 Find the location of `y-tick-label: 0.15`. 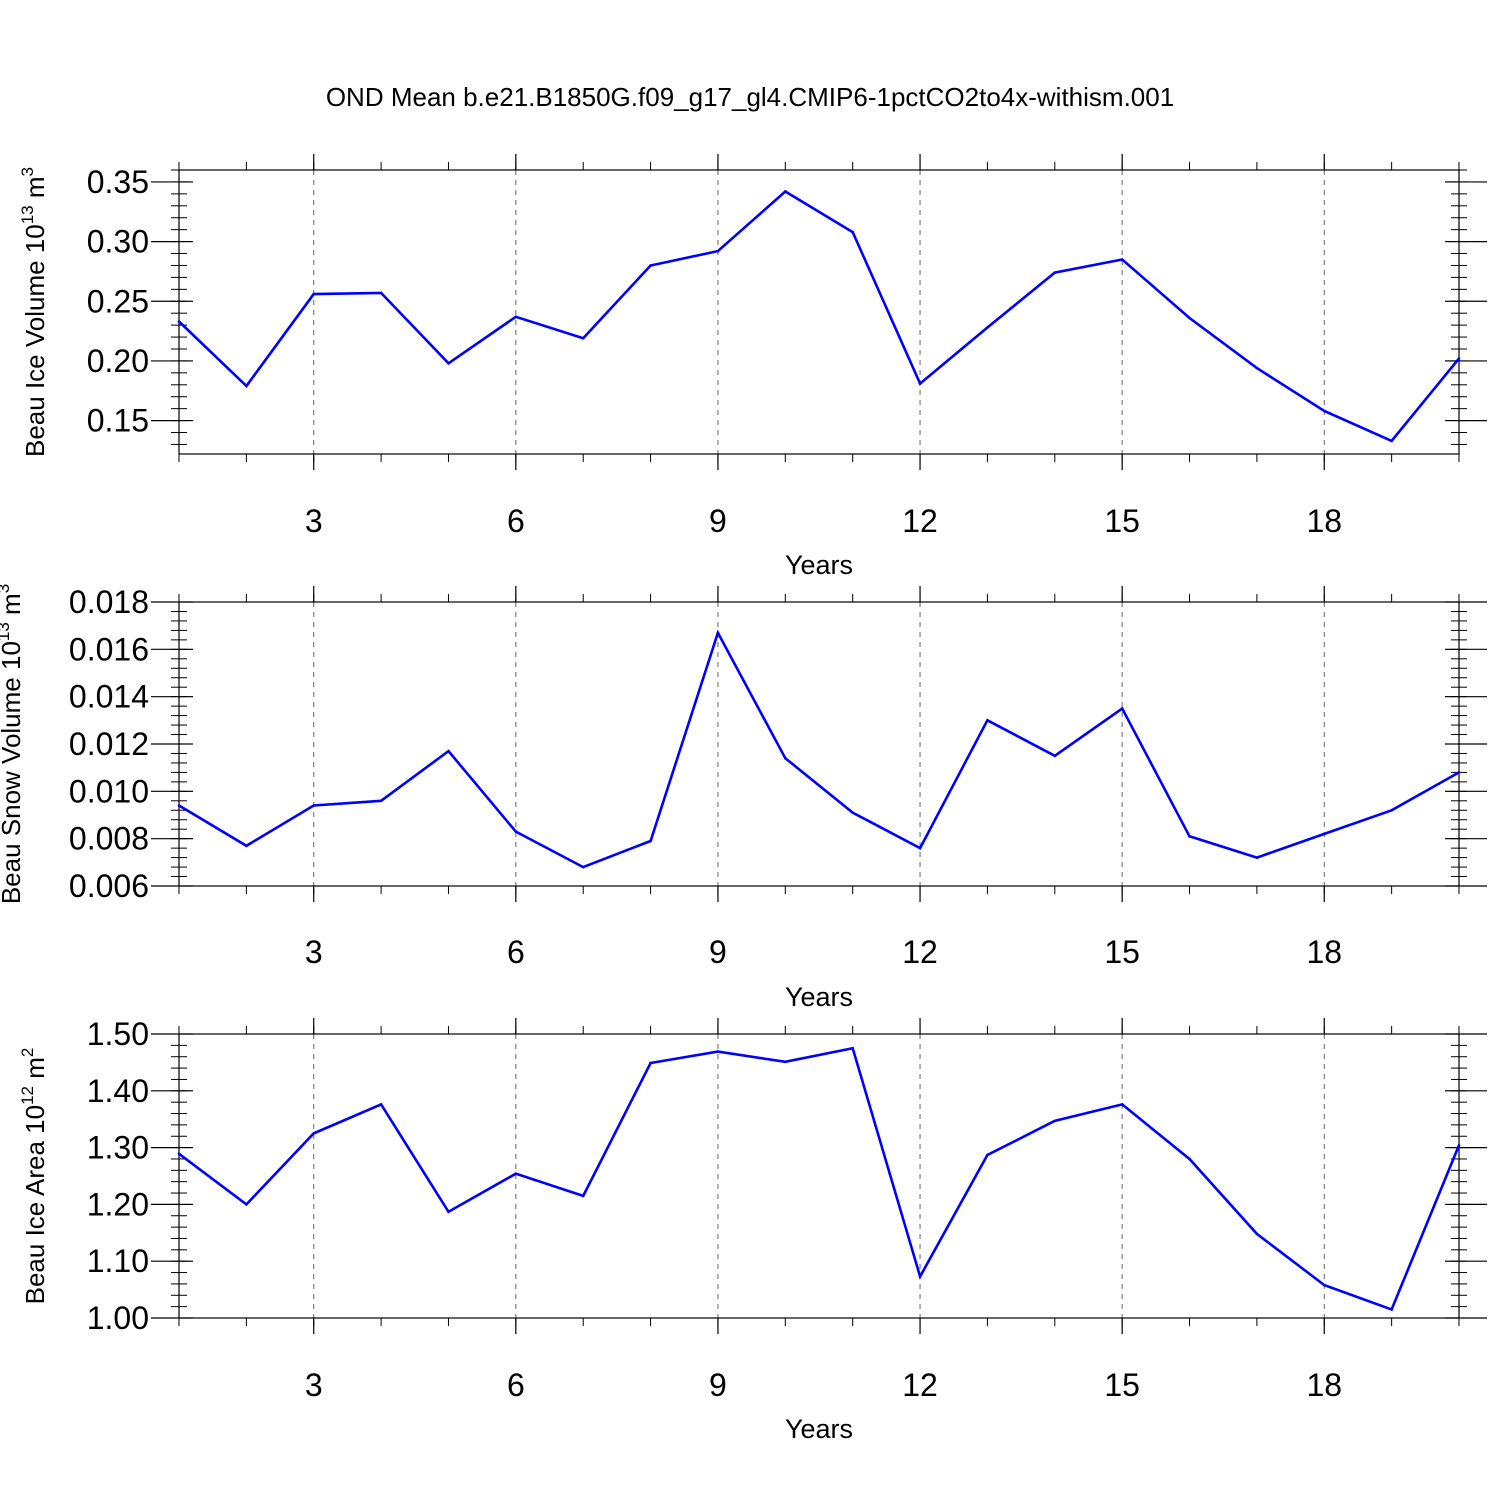

y-tick-label: 0.15 is located at coordinates (118, 421).